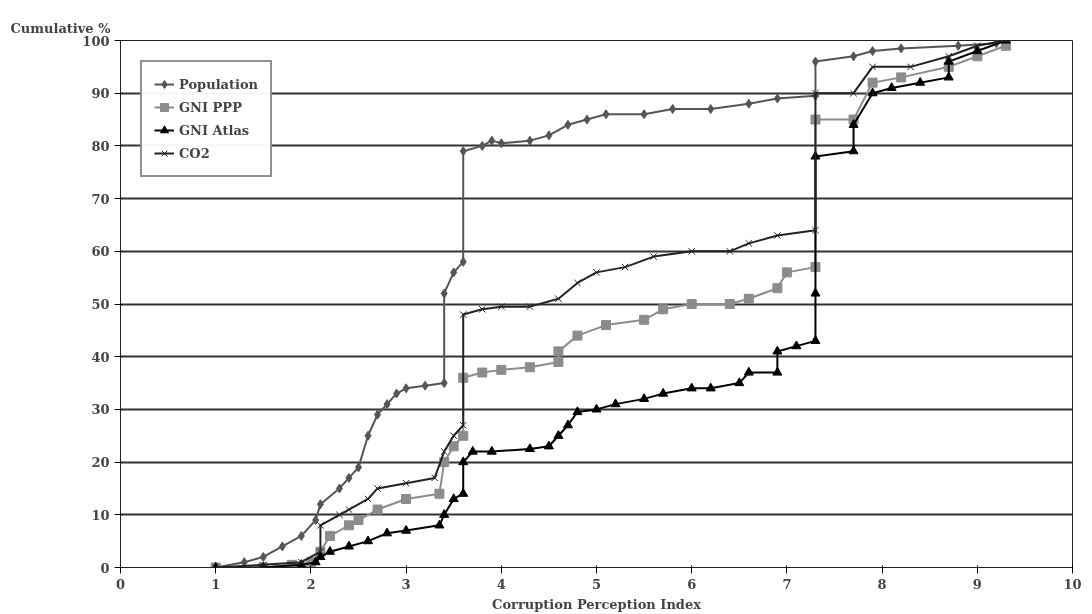 Image resolution: width=1092 pixels, height=614 pixels. Describe the element at coordinates (406, 584) in the screenshot. I see `x-tick-label: 3` at that location.